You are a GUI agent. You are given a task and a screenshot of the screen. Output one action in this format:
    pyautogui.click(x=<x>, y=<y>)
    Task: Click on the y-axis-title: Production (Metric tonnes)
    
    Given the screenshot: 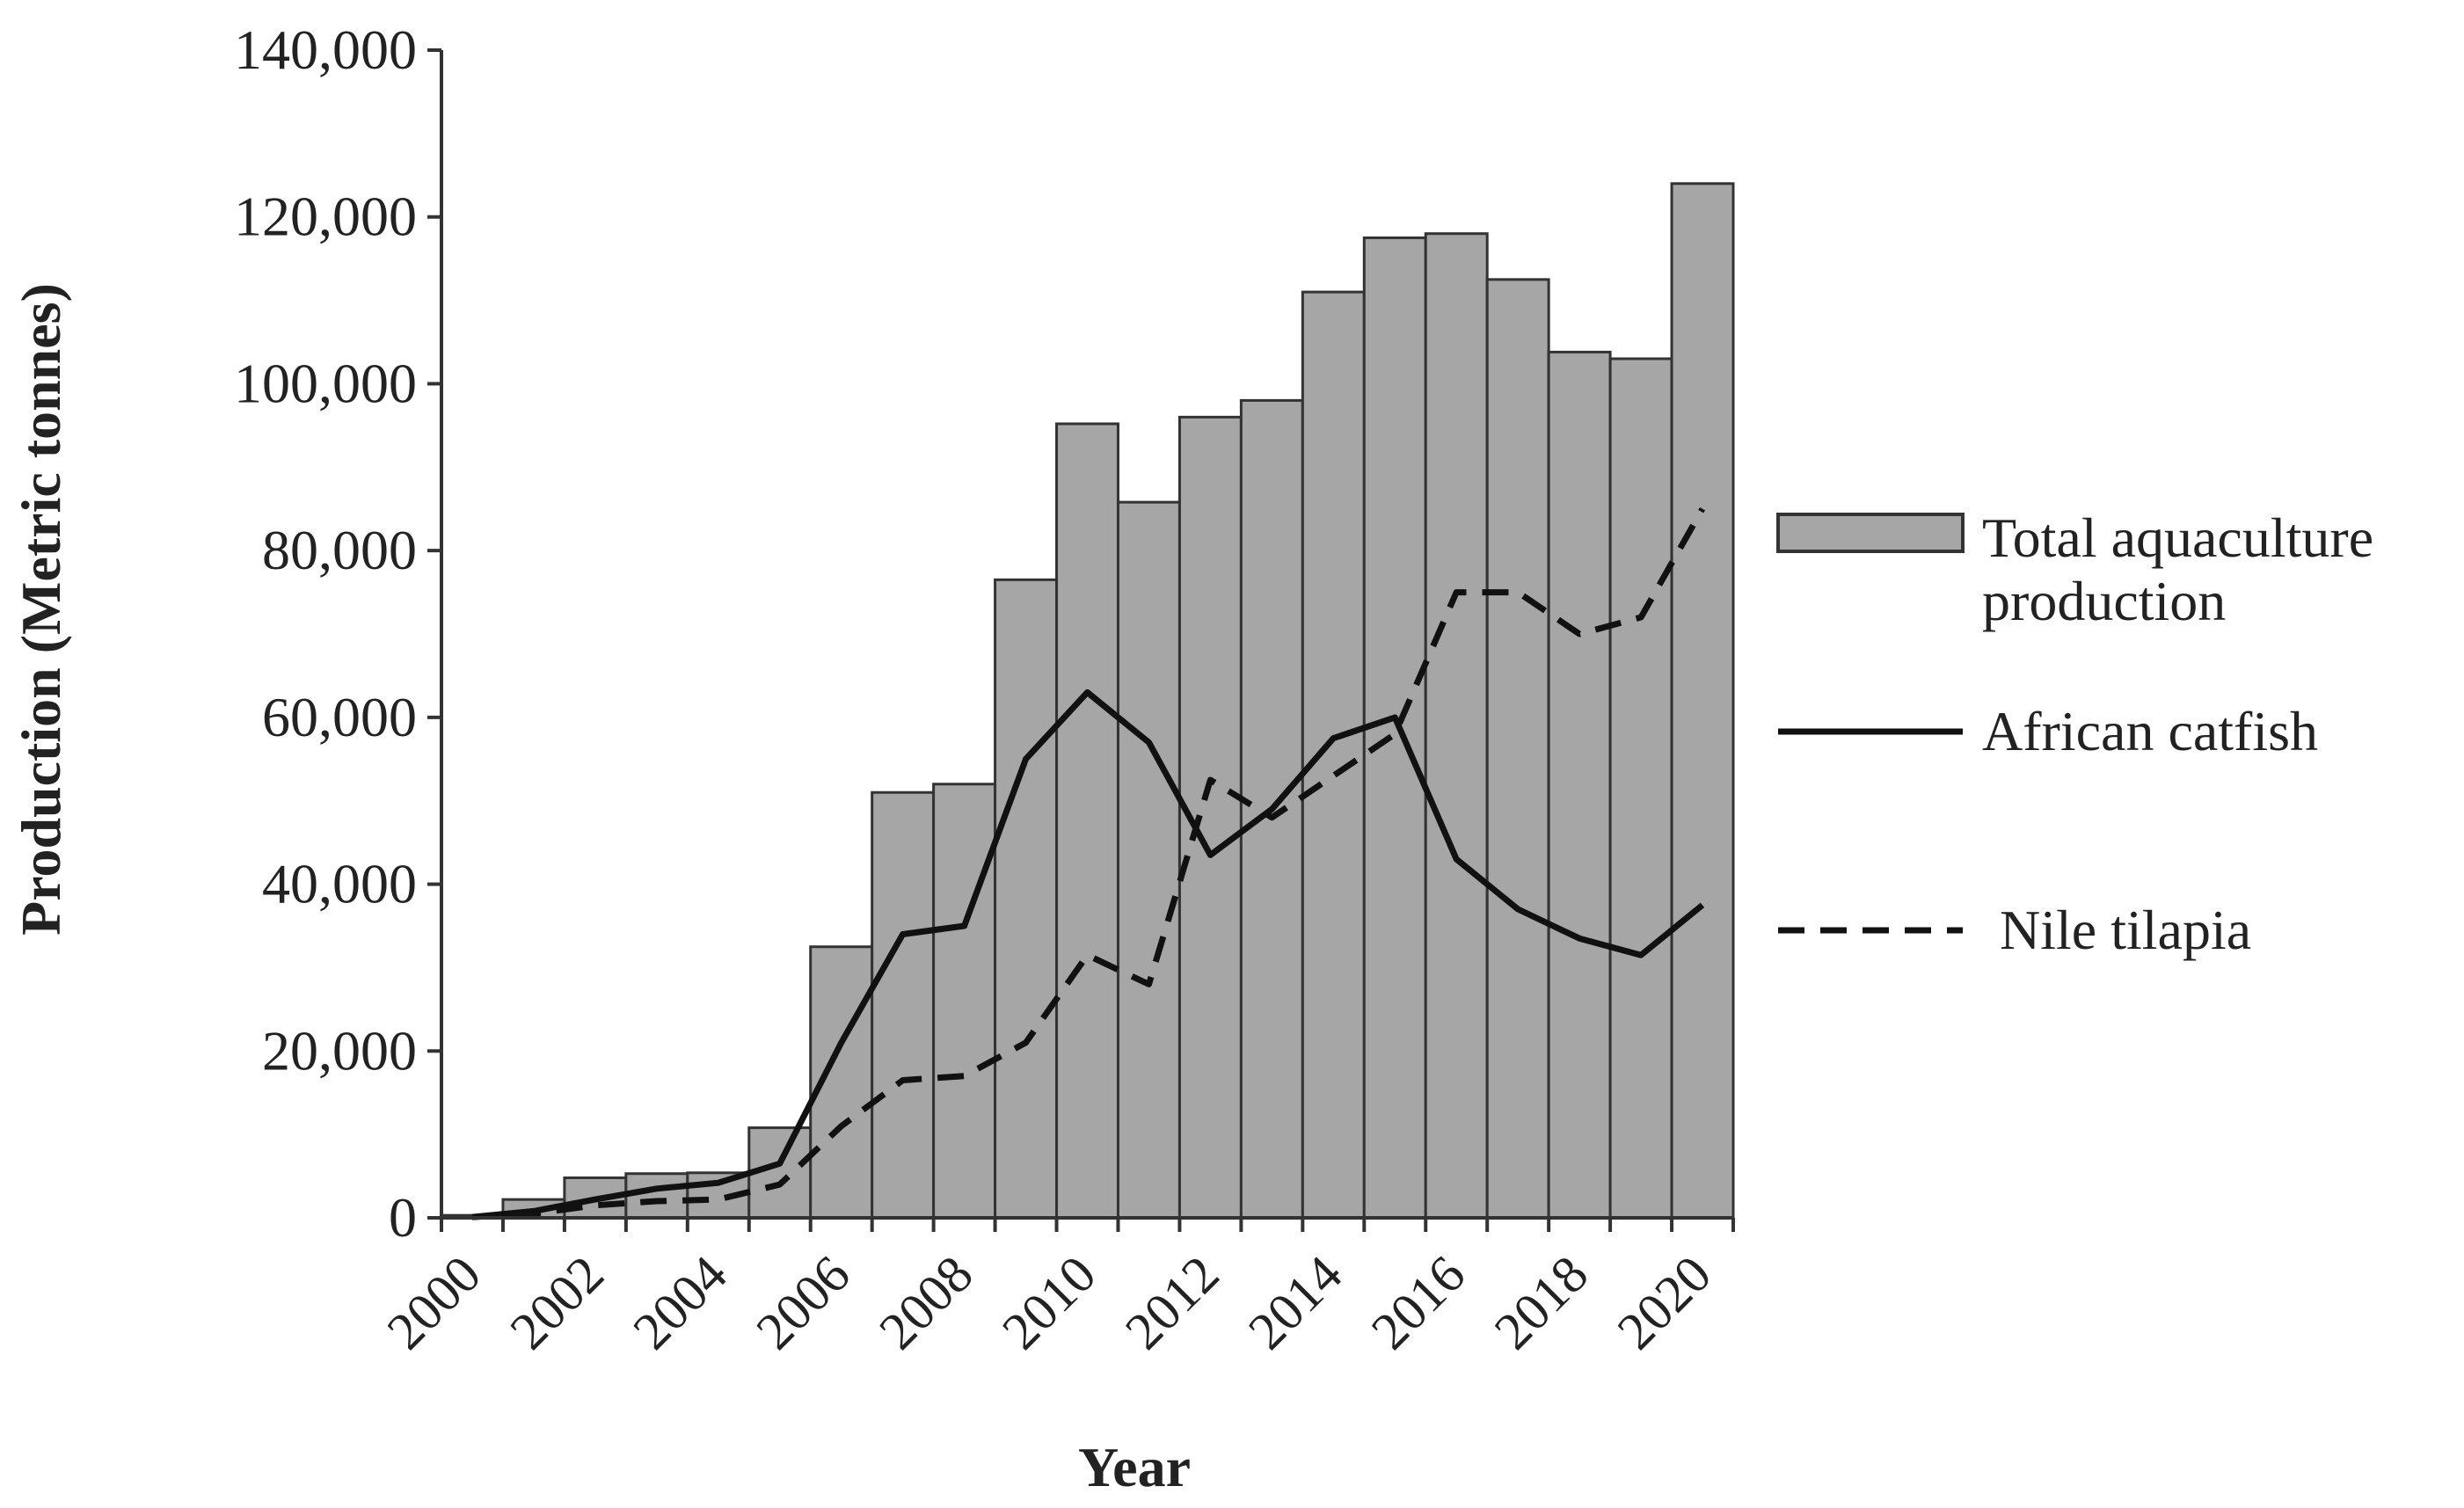 What is the action you would take?
    pyautogui.click(x=41, y=609)
    